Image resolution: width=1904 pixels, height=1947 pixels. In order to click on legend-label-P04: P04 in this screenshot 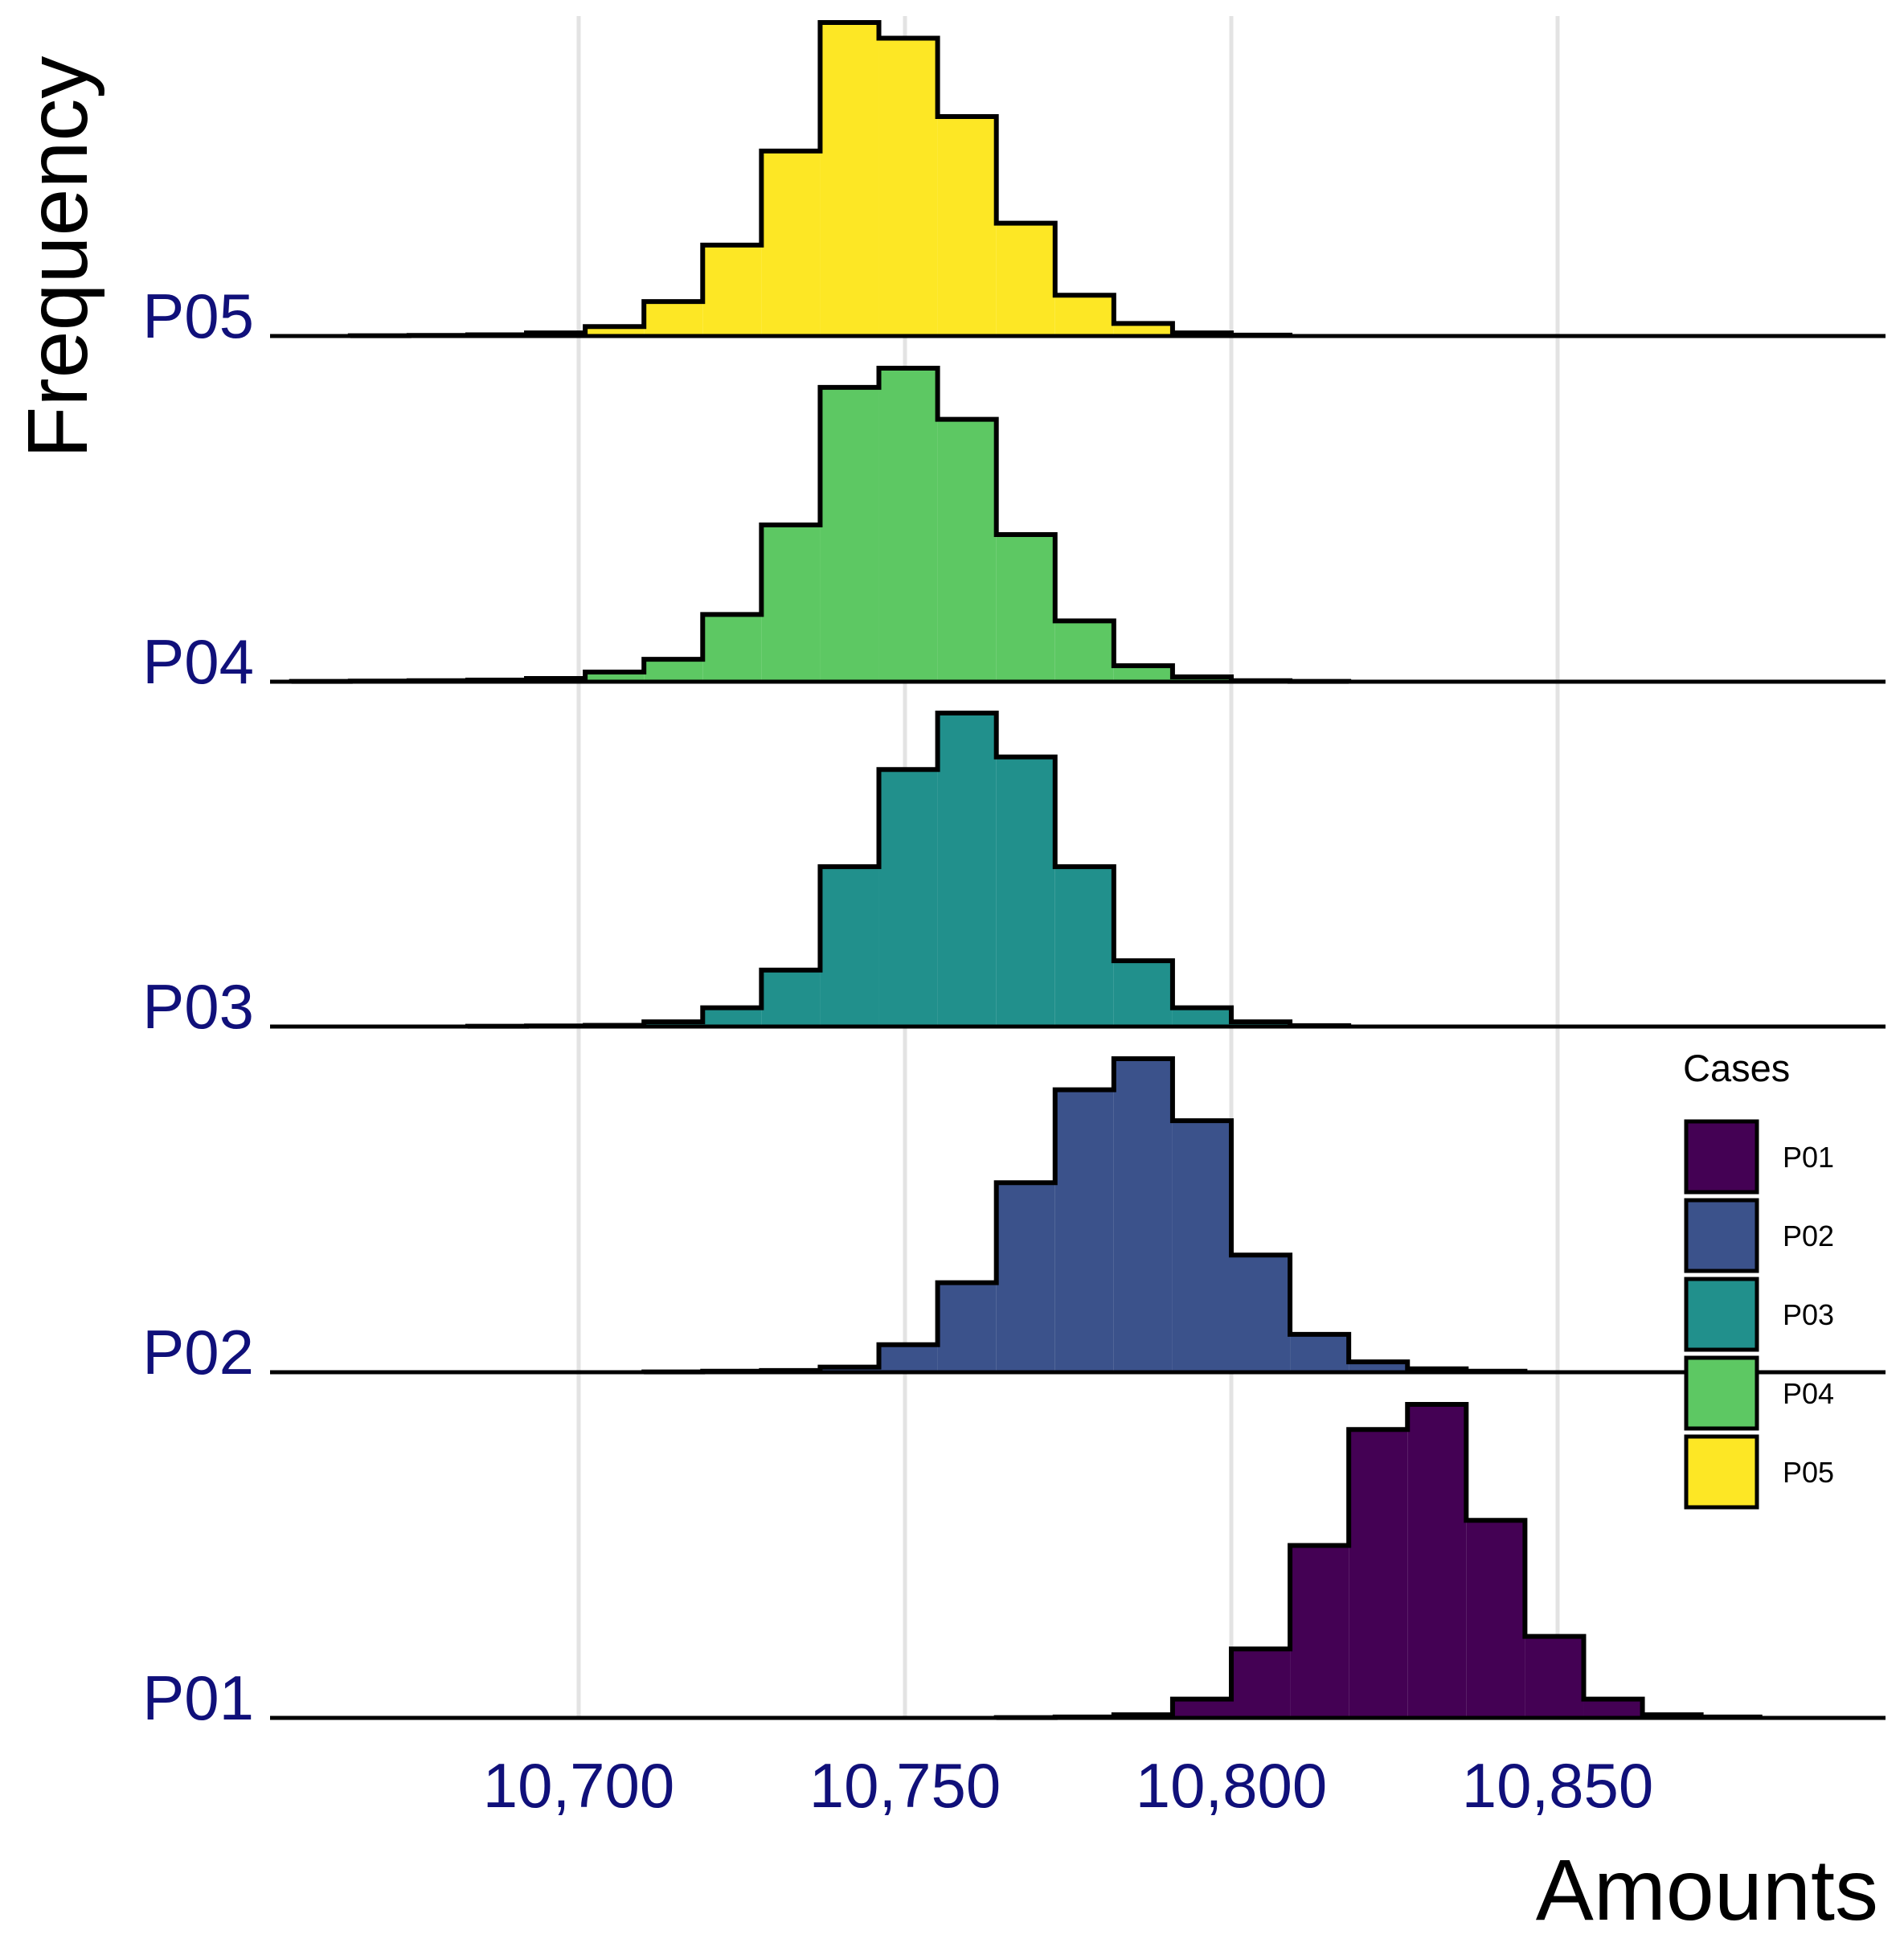, I will do `click(1808, 1394)`.